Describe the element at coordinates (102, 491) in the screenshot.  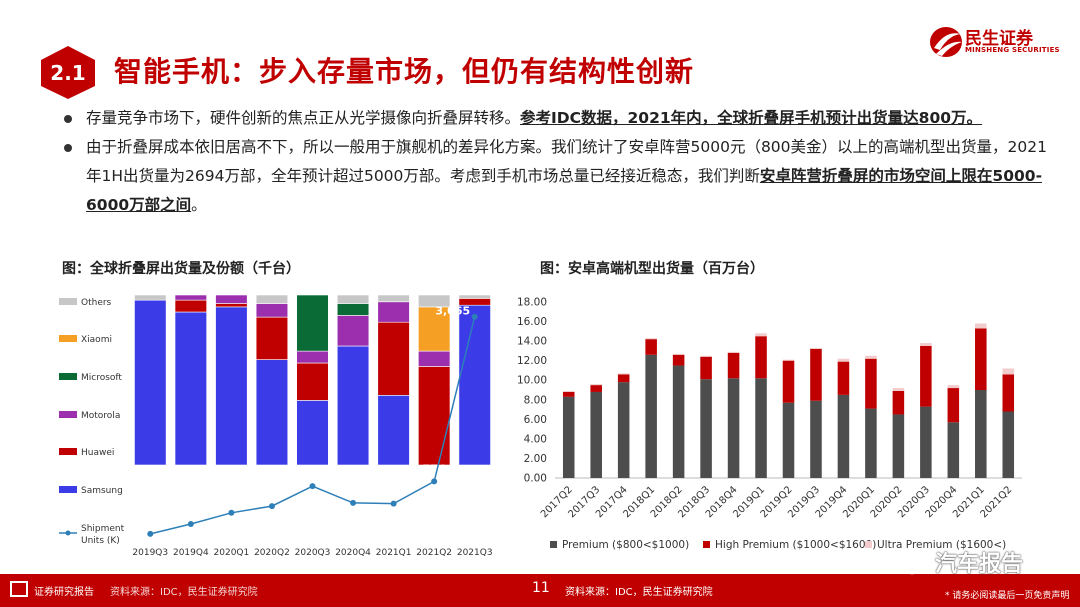
I see `legend-label: Samsung` at that location.